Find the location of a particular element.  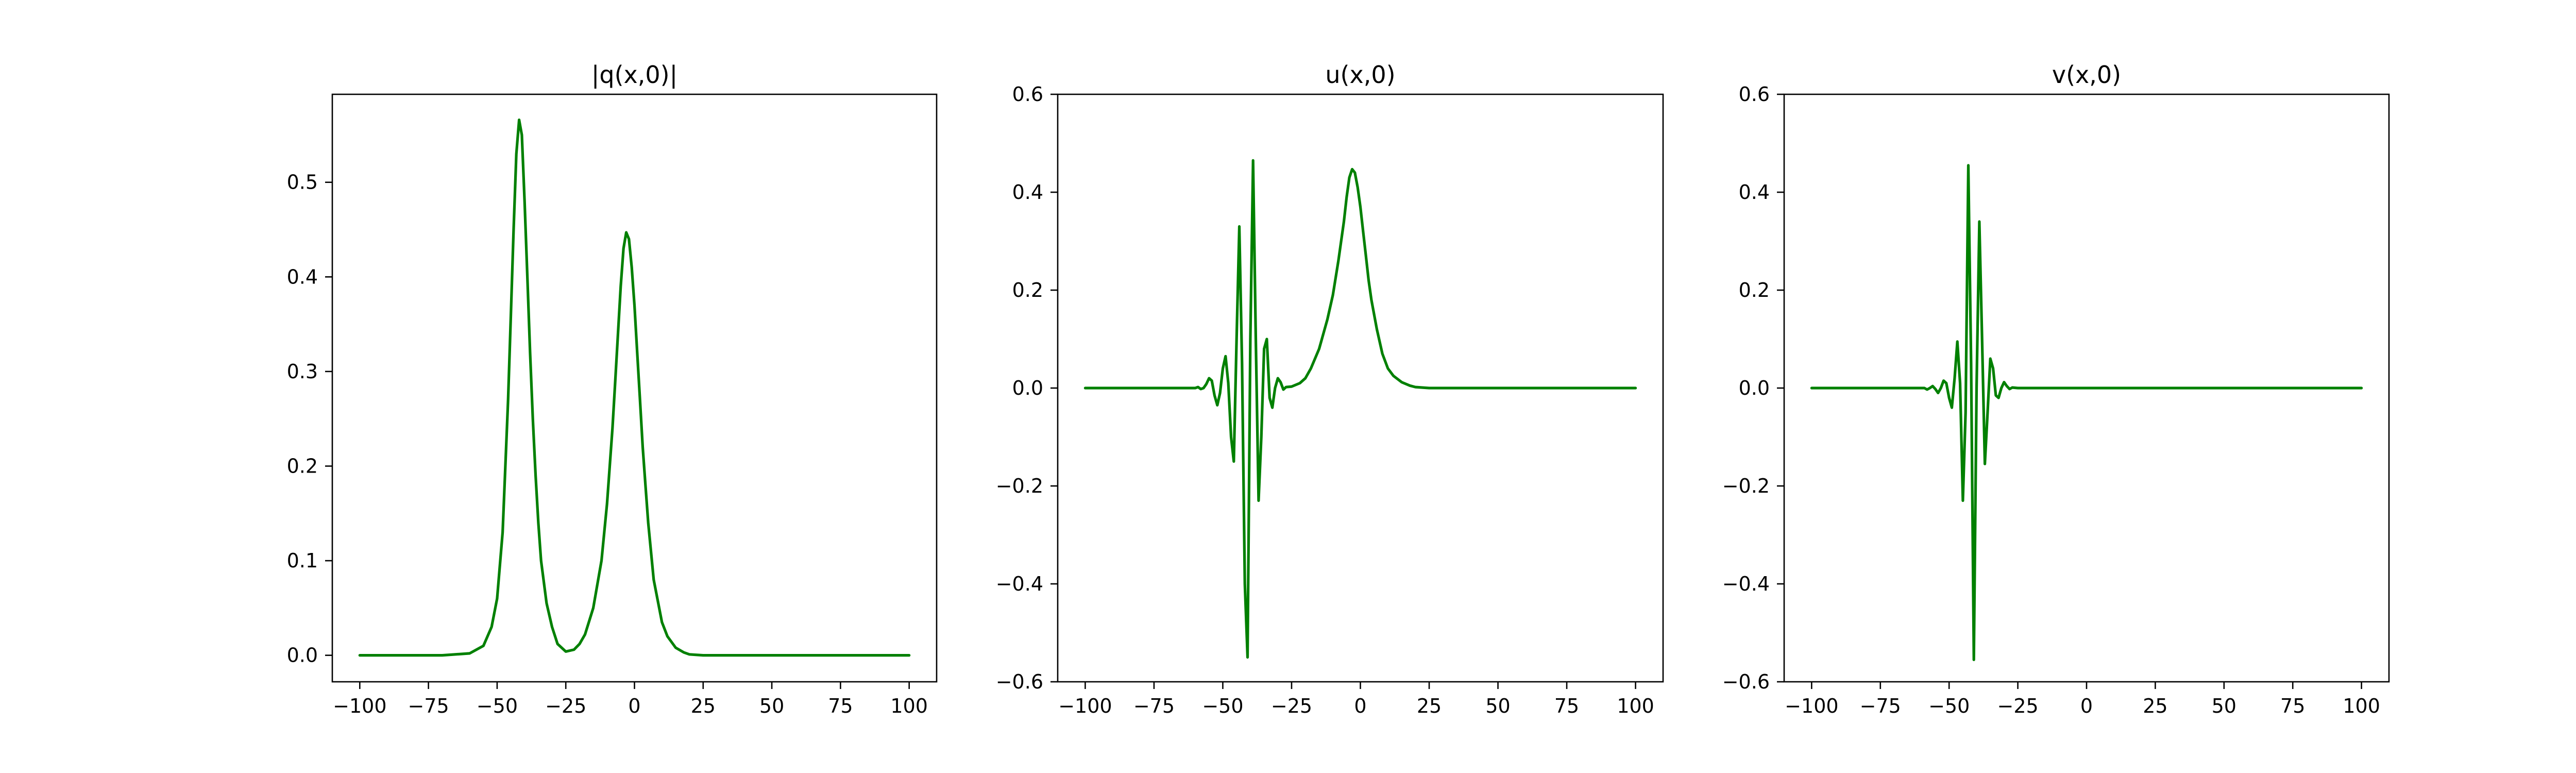

y-tick-label: 0.5 is located at coordinates (302, 182).